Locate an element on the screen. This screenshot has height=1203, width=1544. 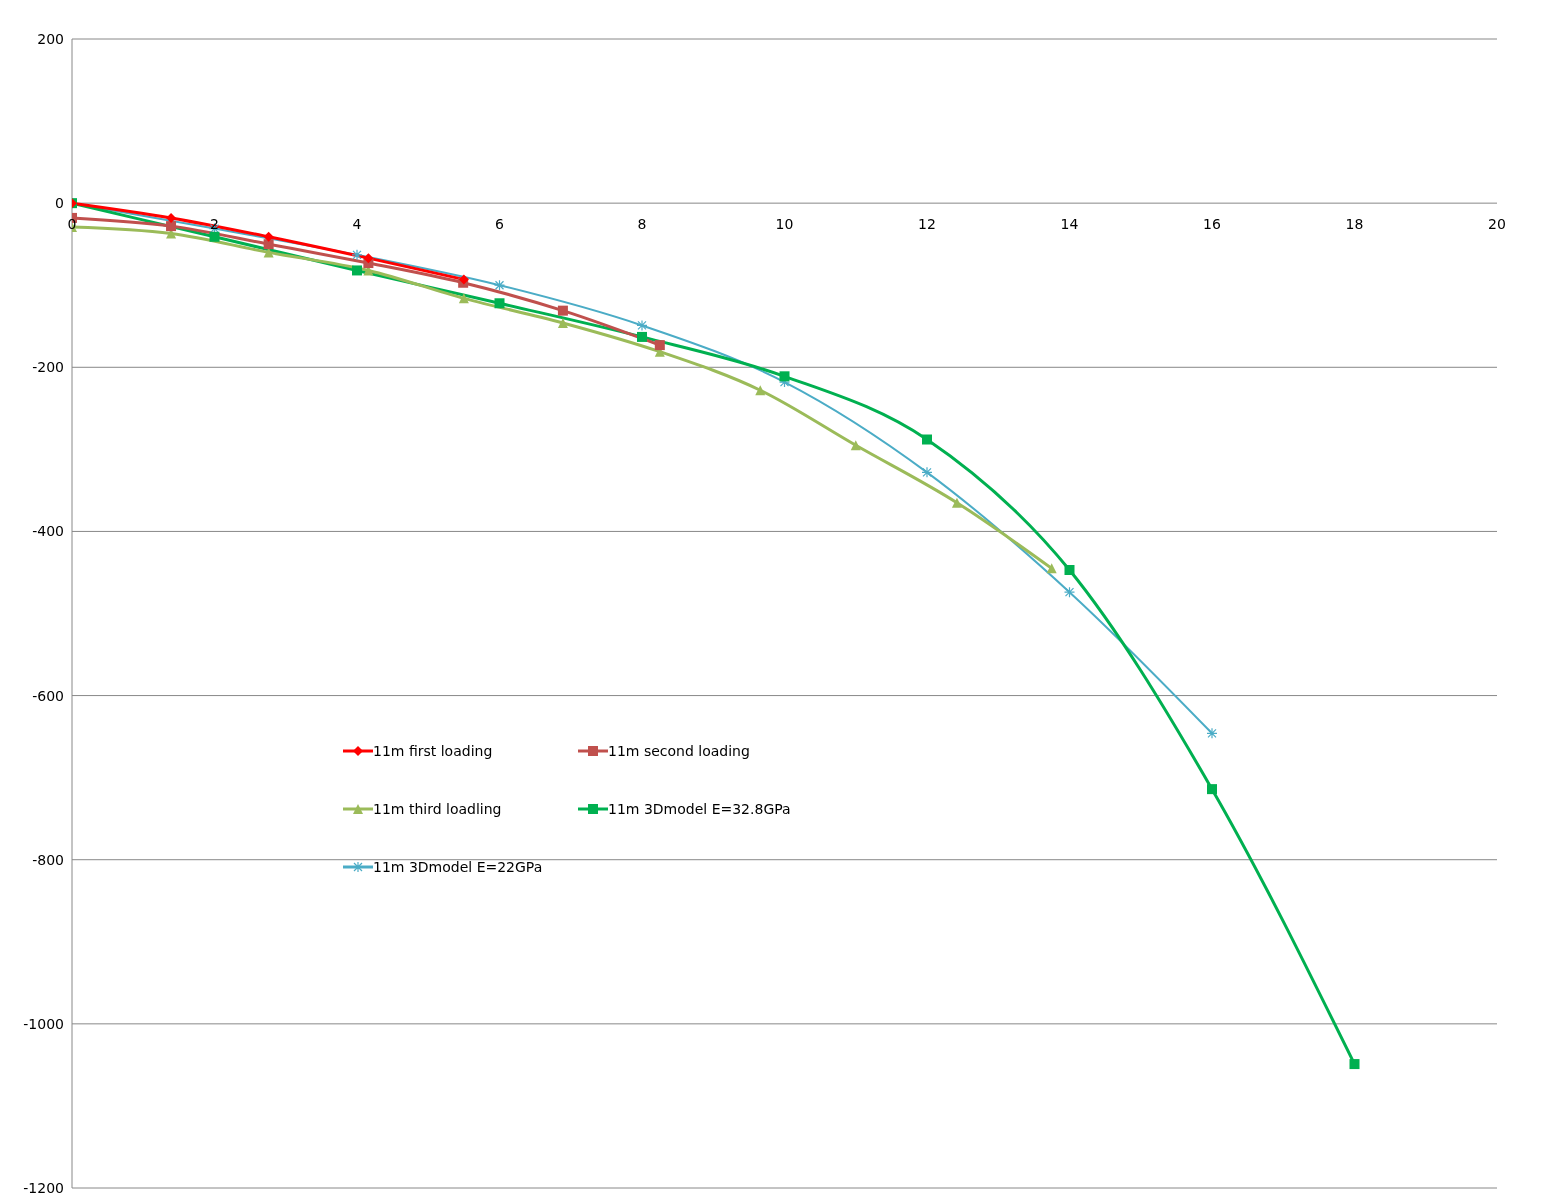
x-tick-label: 14 is located at coordinates (1069, 224).